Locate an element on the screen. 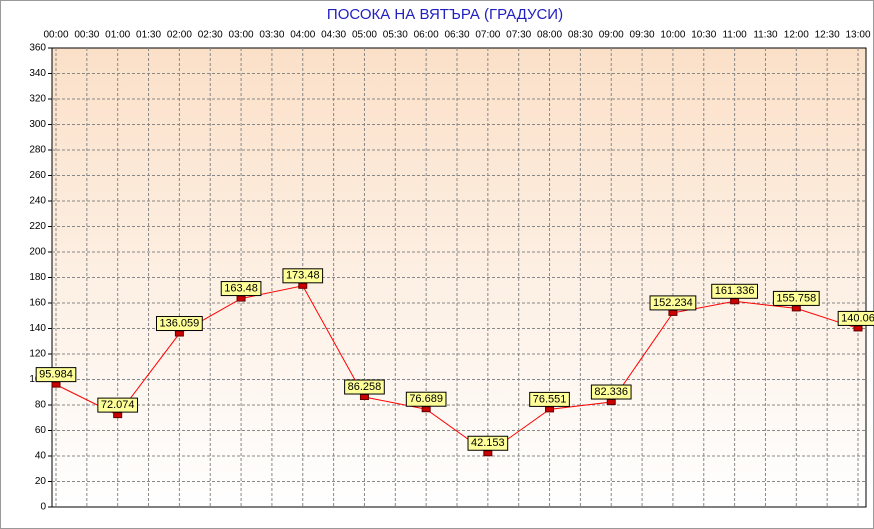 The image size is (874, 529). y-tick-label: 200 is located at coordinates (37, 252).